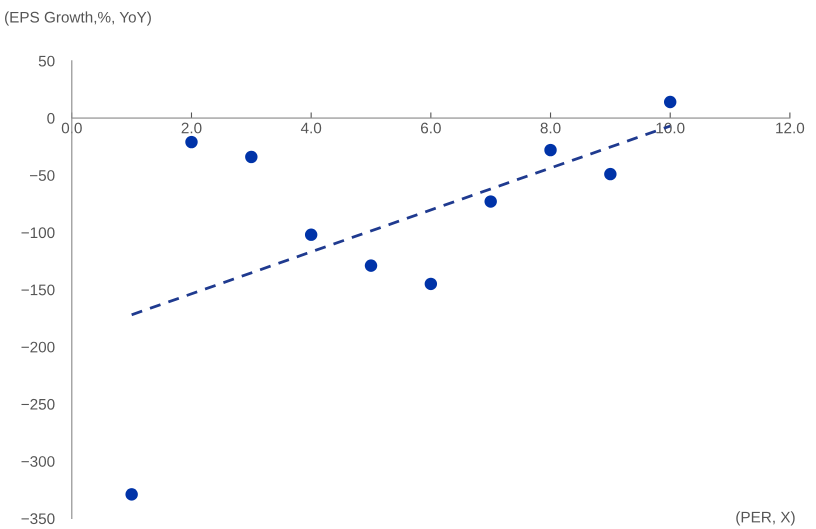  I want to click on x-tick-label: 6.0, so click(431, 128).